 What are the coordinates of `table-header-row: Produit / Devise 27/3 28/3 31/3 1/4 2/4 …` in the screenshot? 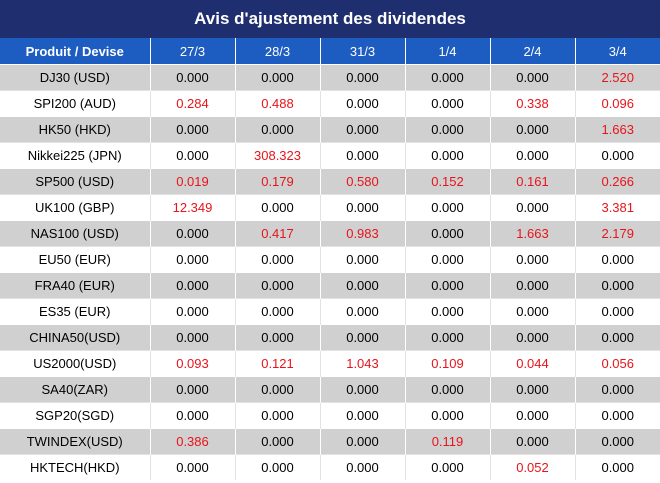 It's located at (330, 51).